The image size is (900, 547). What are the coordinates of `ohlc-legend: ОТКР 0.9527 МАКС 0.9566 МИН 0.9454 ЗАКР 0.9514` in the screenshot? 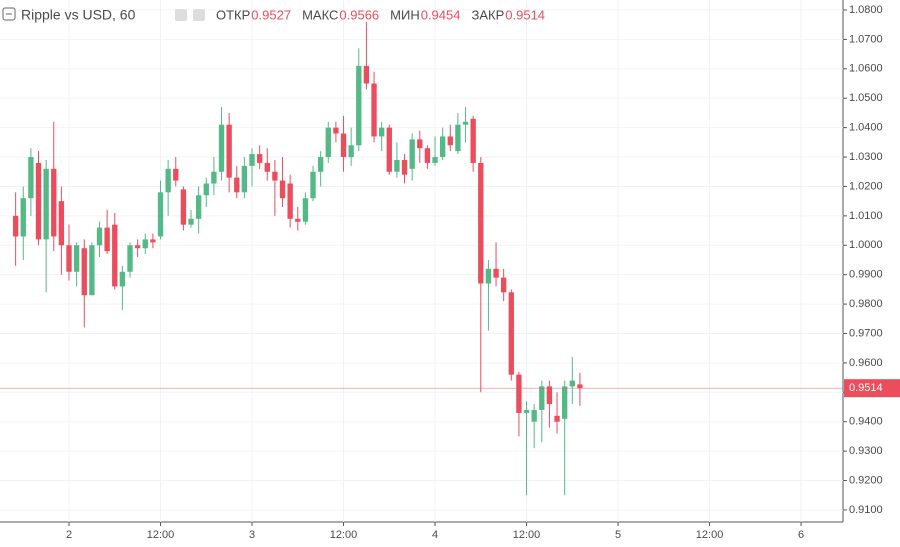 It's located at (380, 14).